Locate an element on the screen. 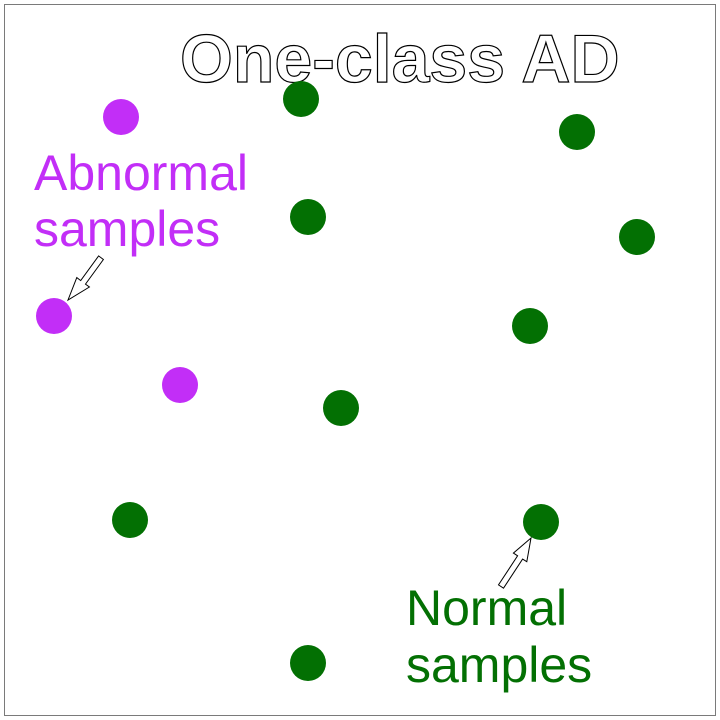 This screenshot has width=720, height=720. normal-label-line1: Normal is located at coordinates (486, 608).